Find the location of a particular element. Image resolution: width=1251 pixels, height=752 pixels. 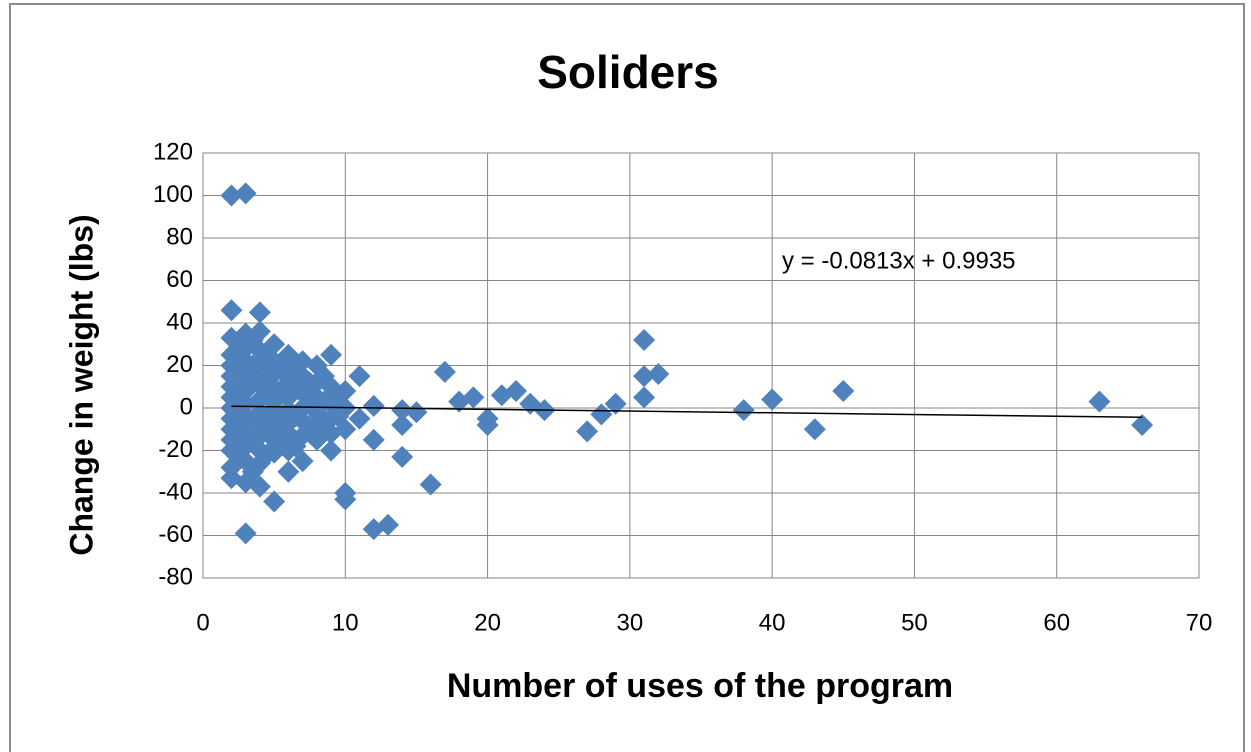

trendline-label: y = -0.0813x + 0.9935 is located at coordinates (899, 260).